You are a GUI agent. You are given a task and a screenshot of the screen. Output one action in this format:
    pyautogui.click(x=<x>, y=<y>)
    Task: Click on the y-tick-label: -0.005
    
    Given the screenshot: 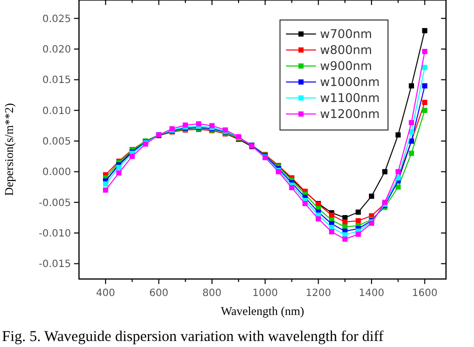 What is the action you would take?
    pyautogui.click(x=54, y=203)
    